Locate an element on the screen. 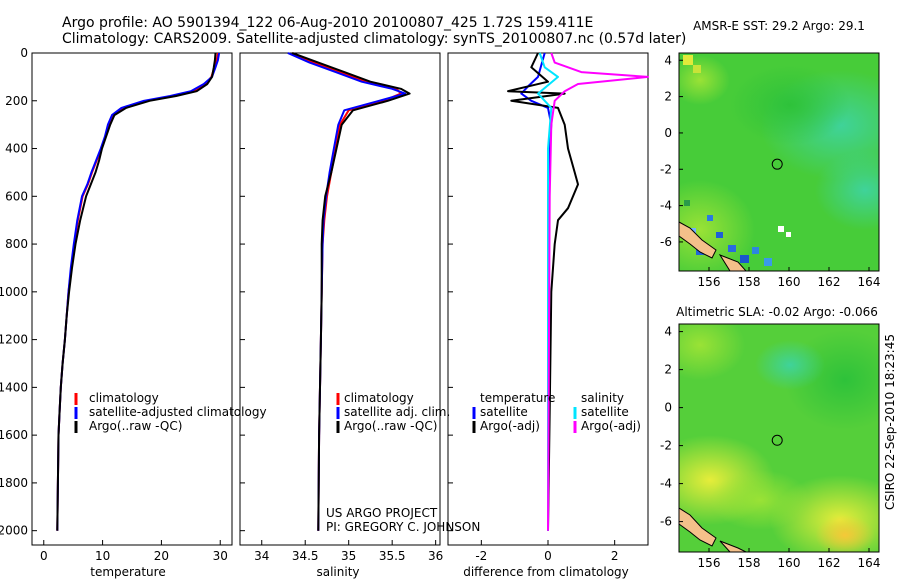  depth-tick-label: 1800 is located at coordinates (14, 483).